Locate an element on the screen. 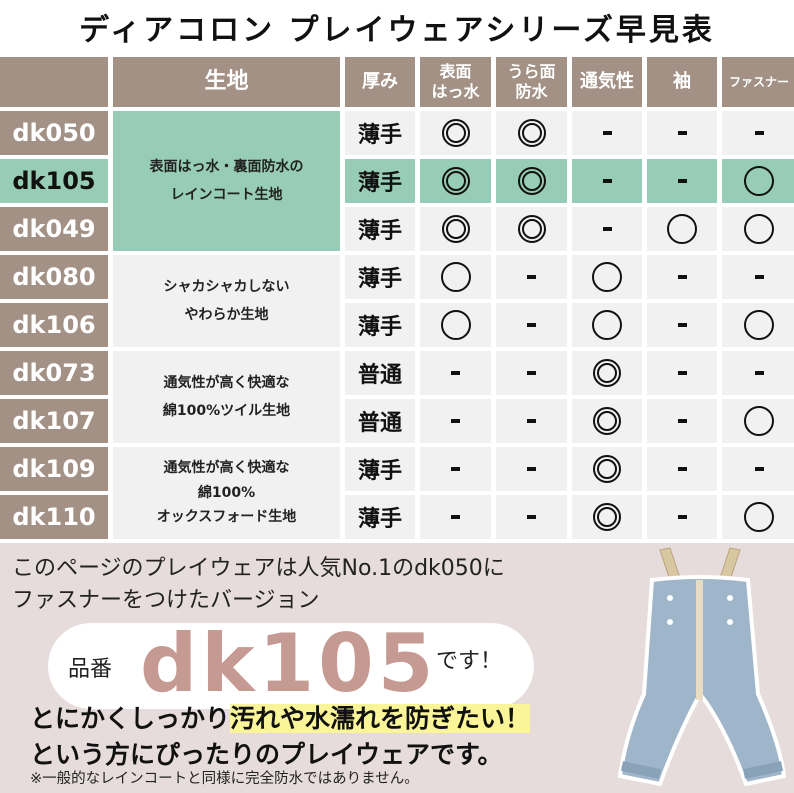 This screenshot has width=794, height=793. fabric-cell: シャカシャカしない やわらか生地 is located at coordinates (226, 301).